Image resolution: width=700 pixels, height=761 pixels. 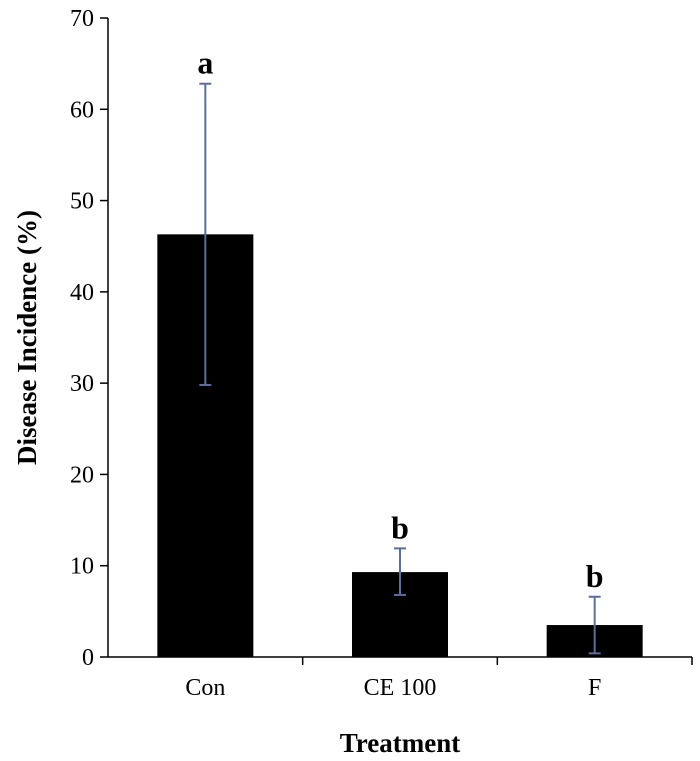 I want to click on y-tick-label: 40, so click(x=82, y=293).